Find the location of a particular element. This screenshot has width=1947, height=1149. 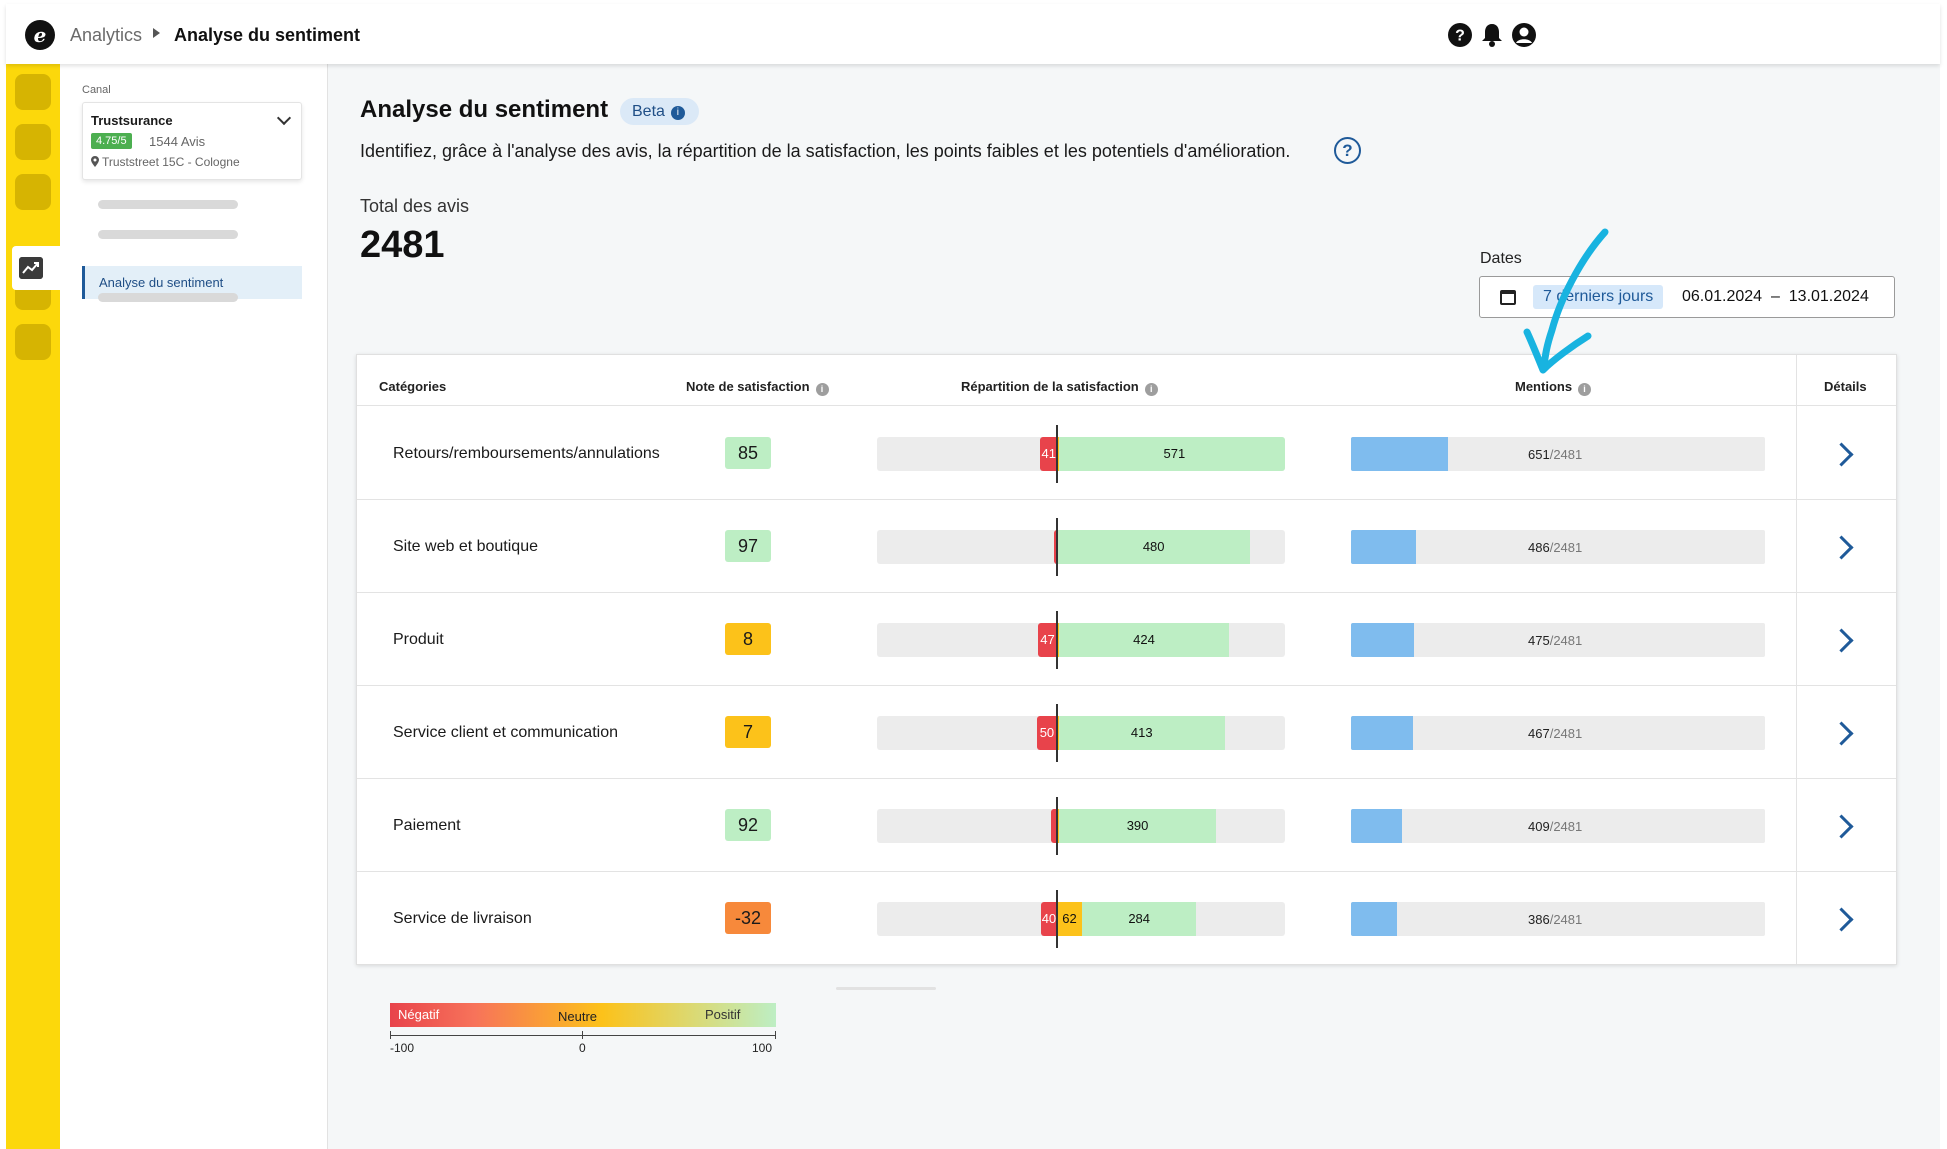

table-row: Service de livraison -32 40 62 284 386/2481 is located at coordinates (1126, 918).